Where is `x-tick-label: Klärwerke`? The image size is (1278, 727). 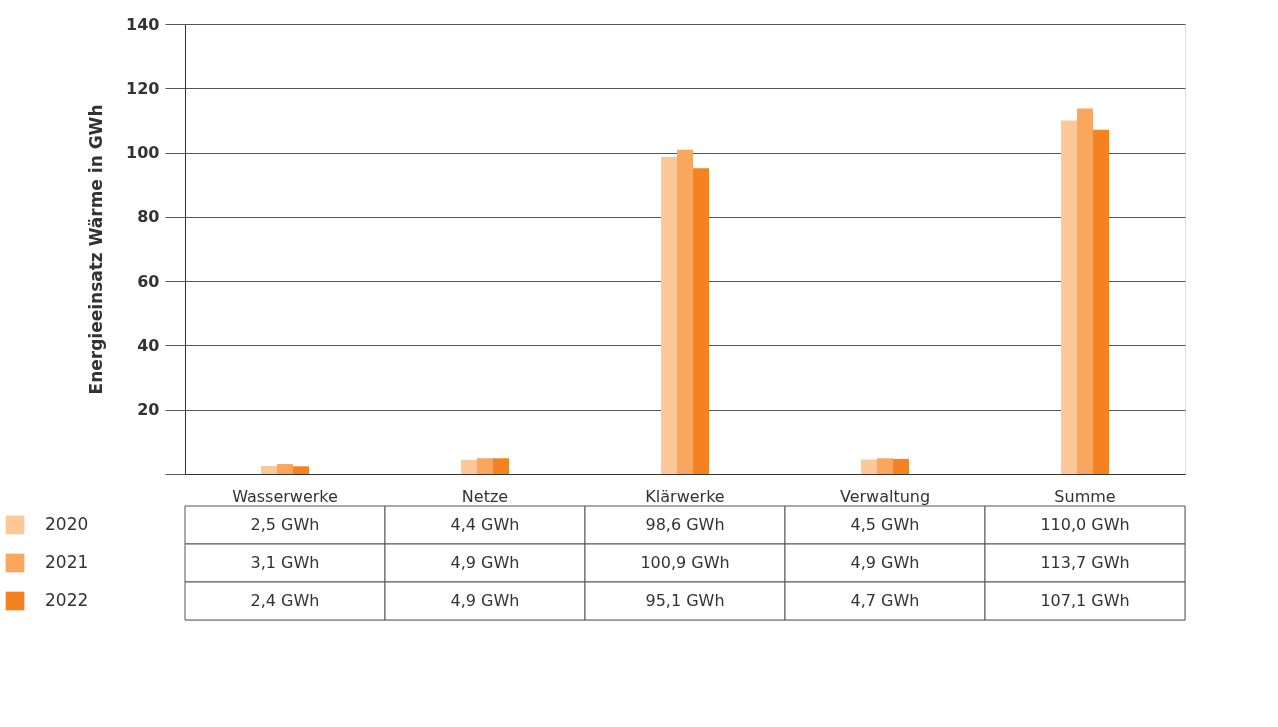 x-tick-label: Klärwerke is located at coordinates (685, 496).